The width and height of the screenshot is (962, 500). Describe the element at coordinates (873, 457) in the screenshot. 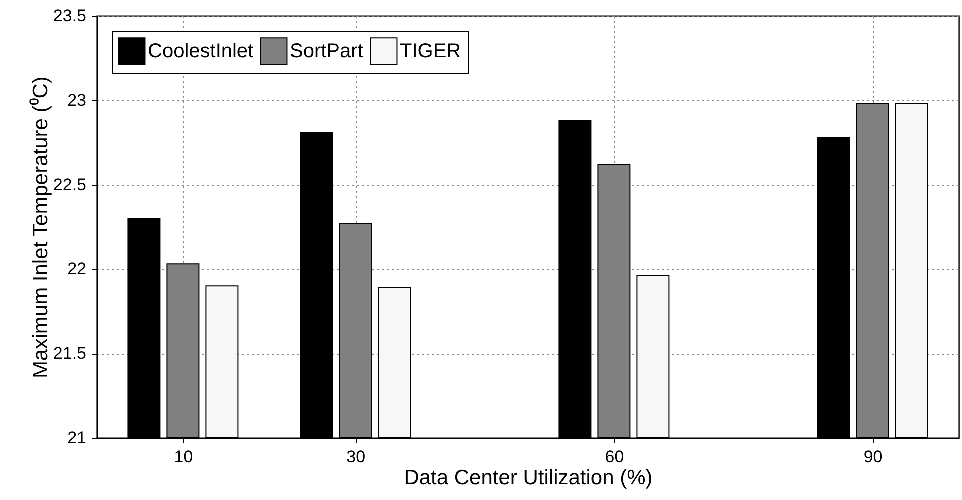

I see `x-tick-label: 90` at that location.